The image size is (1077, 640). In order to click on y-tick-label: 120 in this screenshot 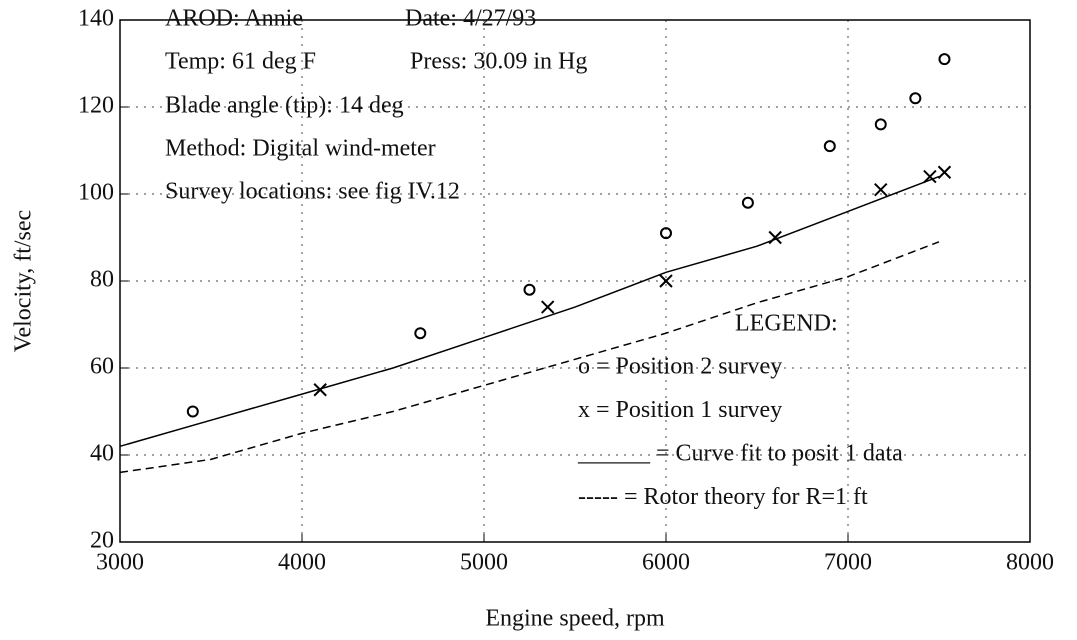, I will do `click(96, 106)`.